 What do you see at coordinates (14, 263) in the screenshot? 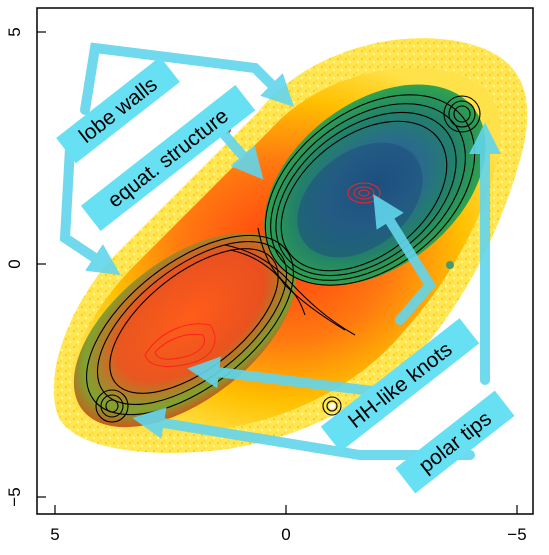
I see `y-tick-center: 0` at bounding box center [14, 263].